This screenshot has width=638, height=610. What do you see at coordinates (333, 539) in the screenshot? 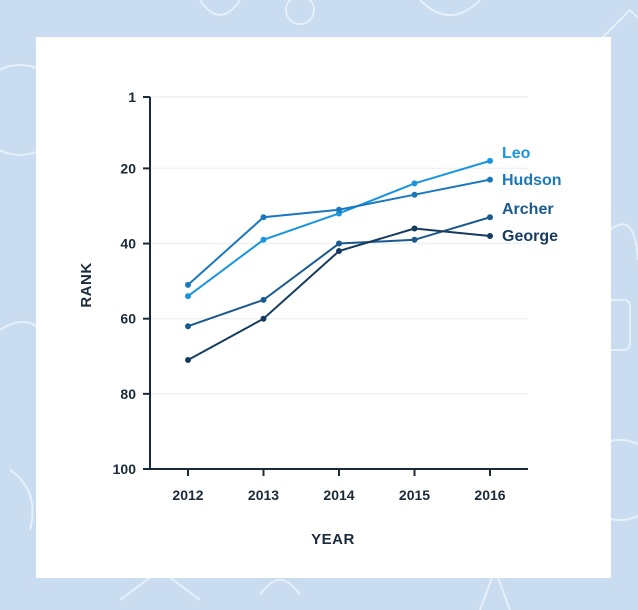
I see `x-axis-title: YEAR` at bounding box center [333, 539].